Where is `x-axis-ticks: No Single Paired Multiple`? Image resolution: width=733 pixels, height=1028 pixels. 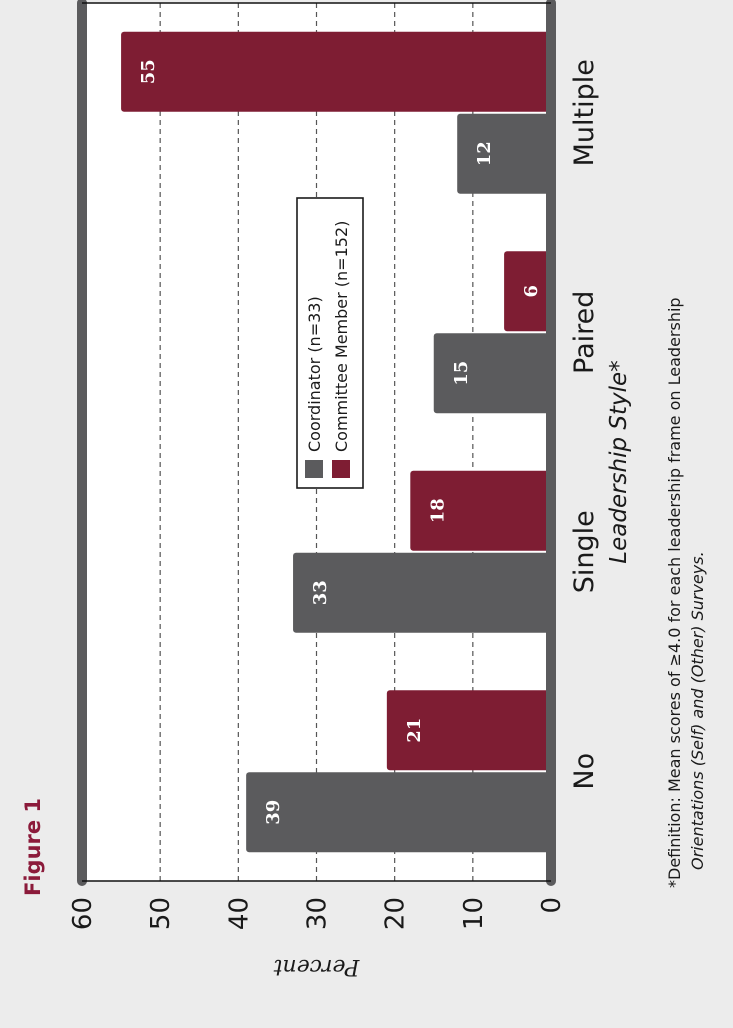 x-axis-ticks: No Single Paired Multiple is located at coordinates (584, 424).